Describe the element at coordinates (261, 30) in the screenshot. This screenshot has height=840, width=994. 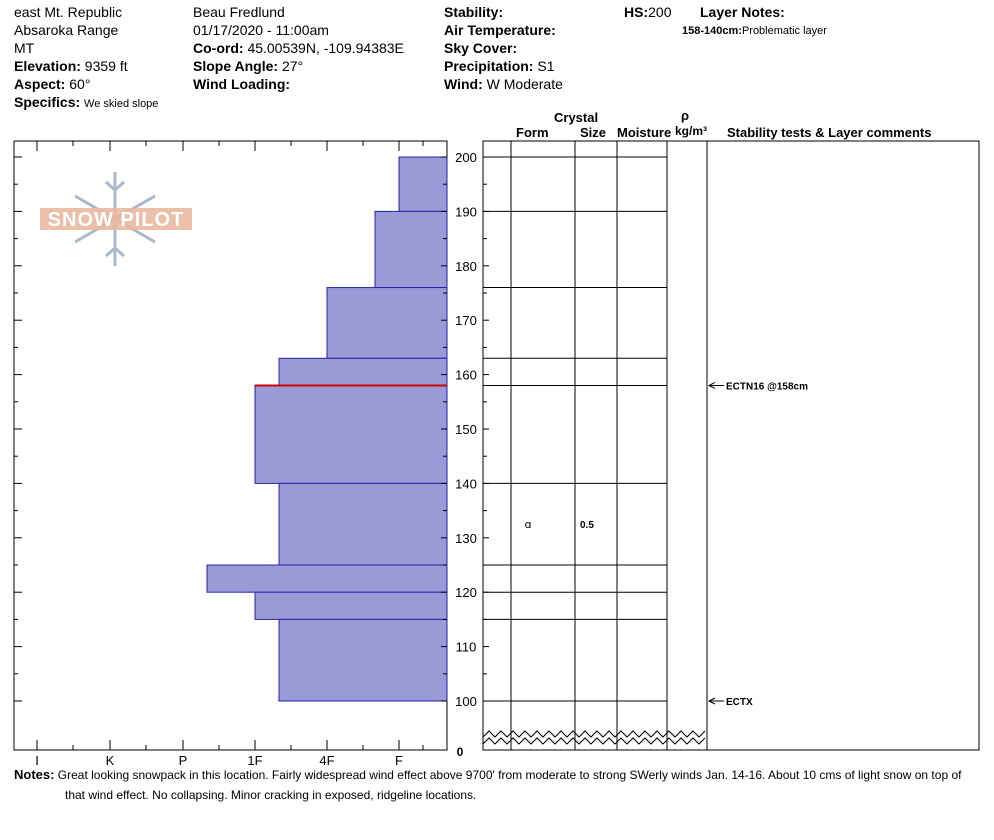
I see `datetime: 01/17/2020 - 11:00am` at that location.